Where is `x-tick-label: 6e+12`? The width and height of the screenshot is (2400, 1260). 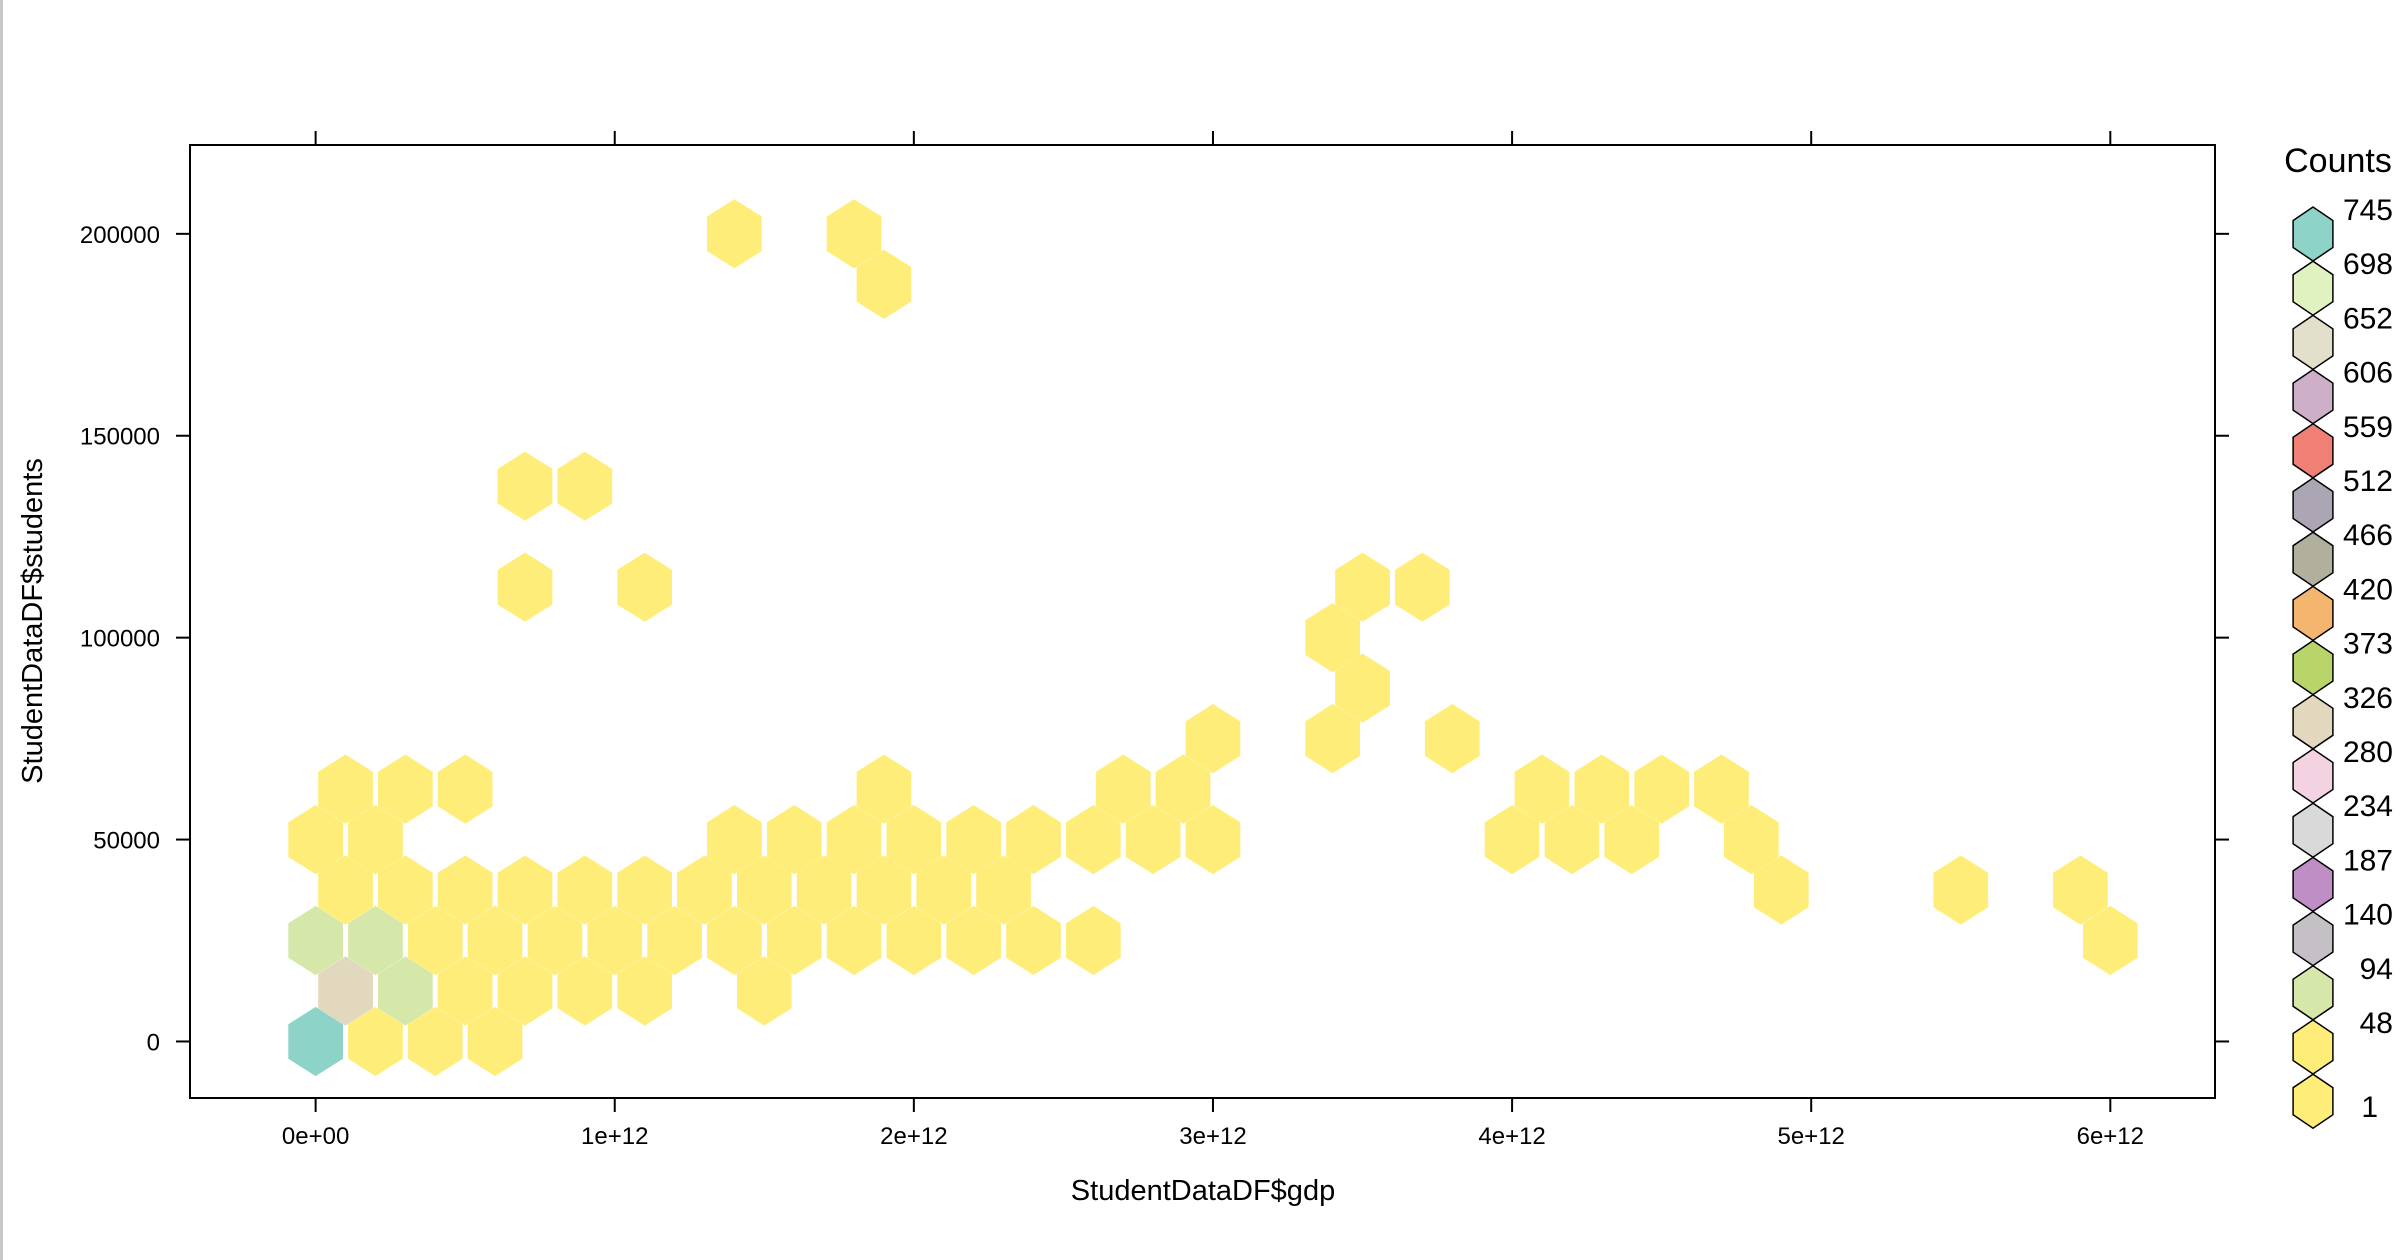
x-tick-label: 6e+12 is located at coordinates (2110, 1136).